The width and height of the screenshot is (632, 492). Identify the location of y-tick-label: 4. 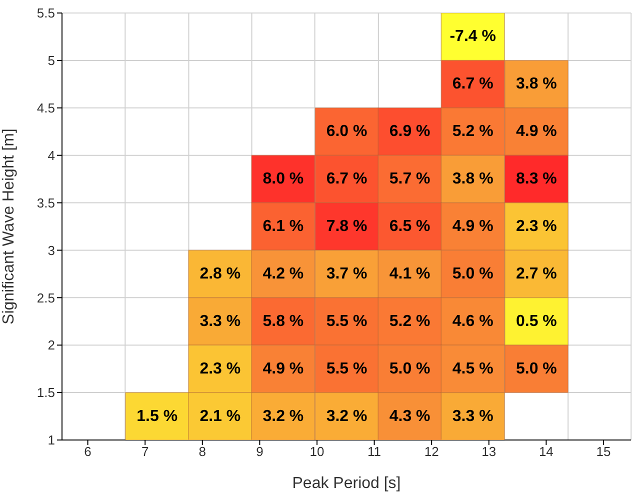
(51, 155).